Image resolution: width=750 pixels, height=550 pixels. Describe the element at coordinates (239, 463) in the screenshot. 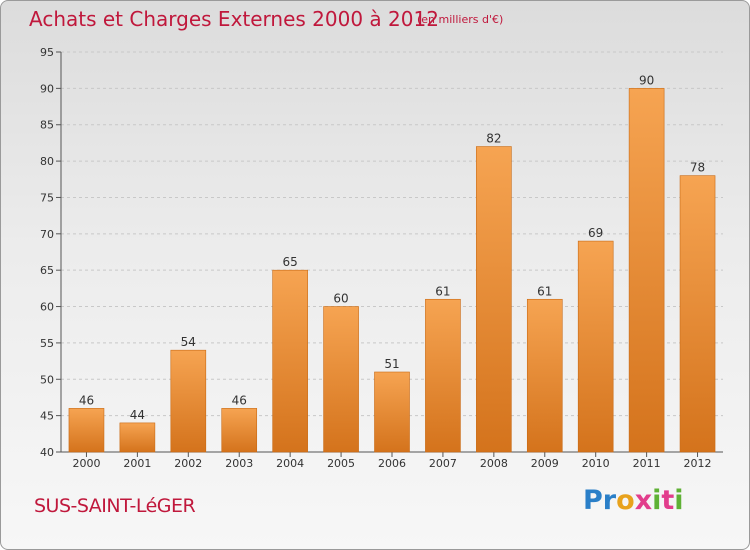

I see `x-tick-label: 2003` at that location.